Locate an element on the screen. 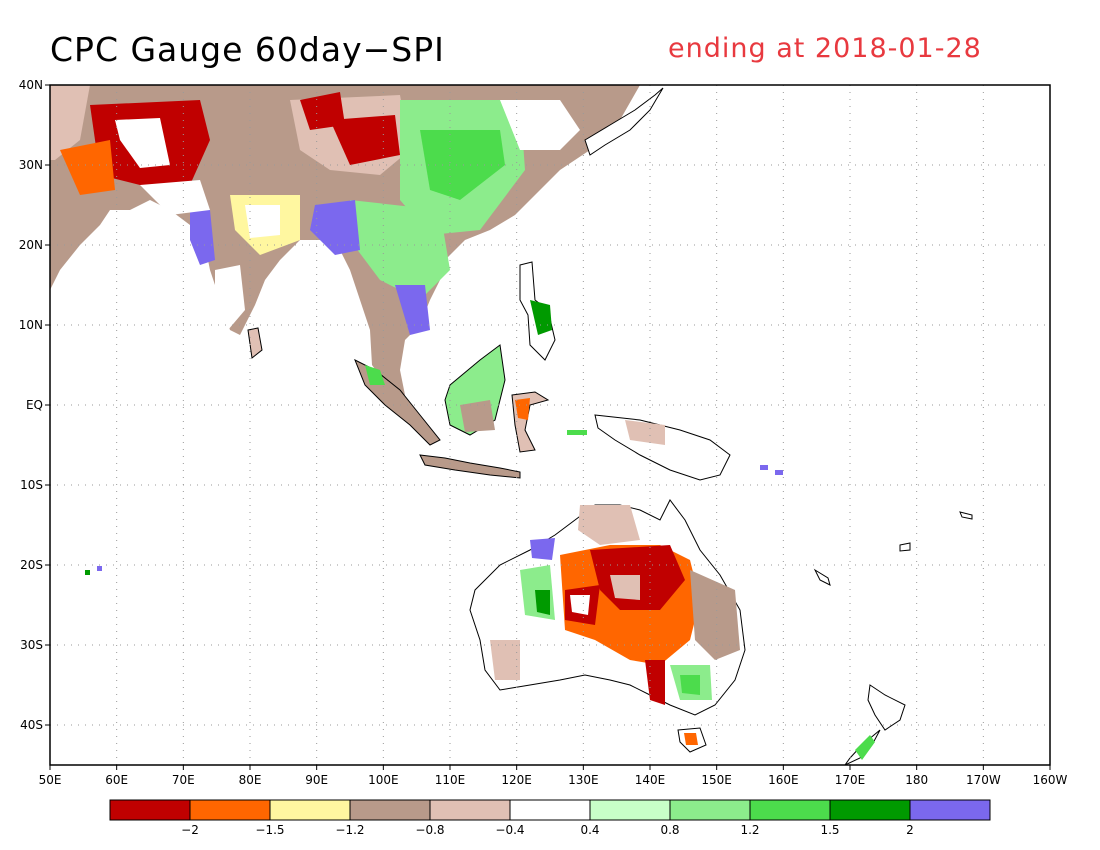  lon-tick-label: 160W is located at coordinates (1050, 780).